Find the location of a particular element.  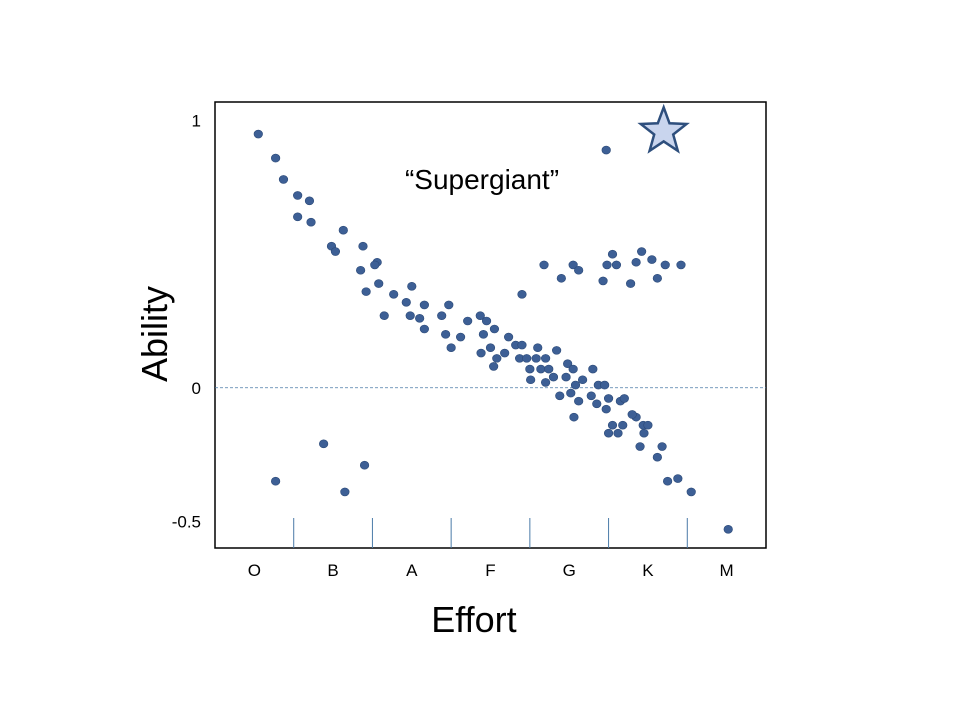

y-tick-label: -0.5 is located at coordinates (186, 521).